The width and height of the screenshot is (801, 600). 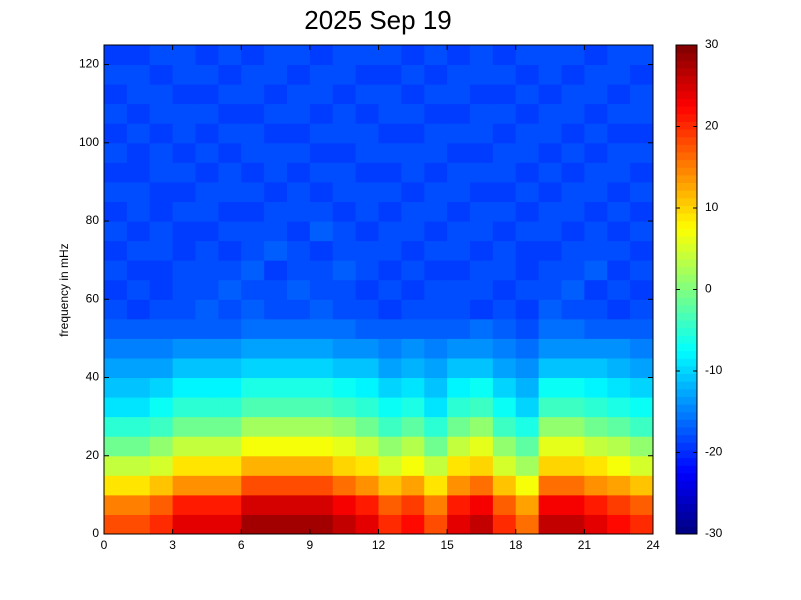 I want to click on colorbar: -30 -20 -10 0 10 20 30, so click(x=699, y=288).